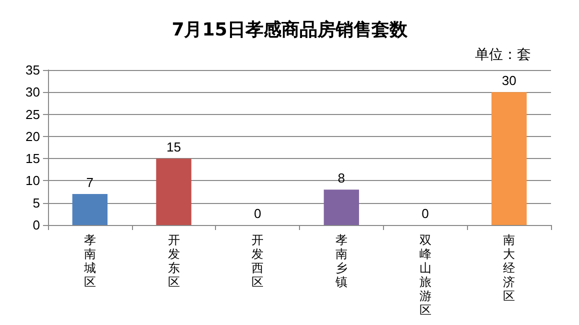  Describe the element at coordinates (173, 147) in the screenshot. I see `data-label: 15` at that location.